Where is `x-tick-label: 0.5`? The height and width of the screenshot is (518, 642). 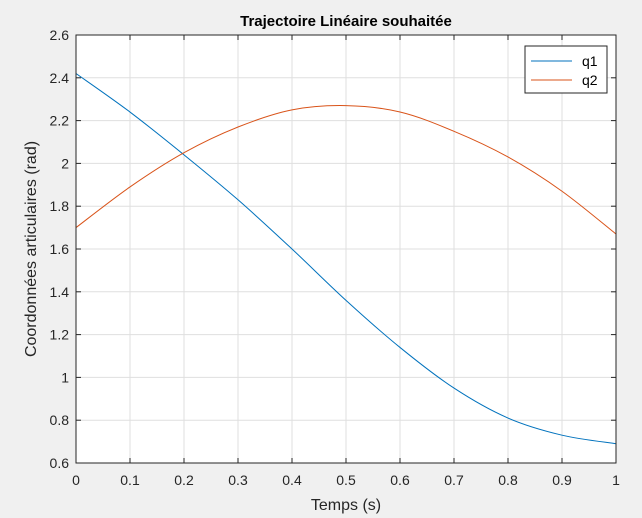
x-tick-label: 0.5 is located at coordinates (346, 480).